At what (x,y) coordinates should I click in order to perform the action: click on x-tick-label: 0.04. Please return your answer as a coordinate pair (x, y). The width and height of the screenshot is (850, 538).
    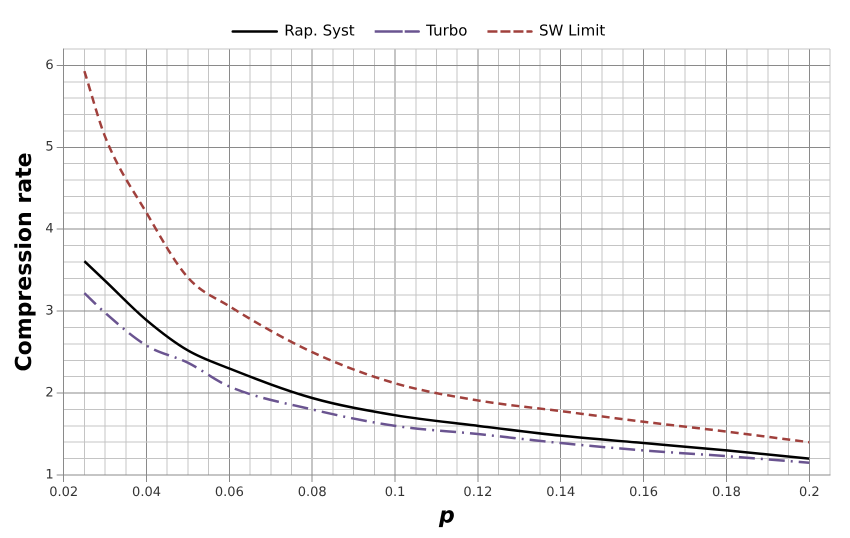
    Looking at the image, I should click on (146, 492).